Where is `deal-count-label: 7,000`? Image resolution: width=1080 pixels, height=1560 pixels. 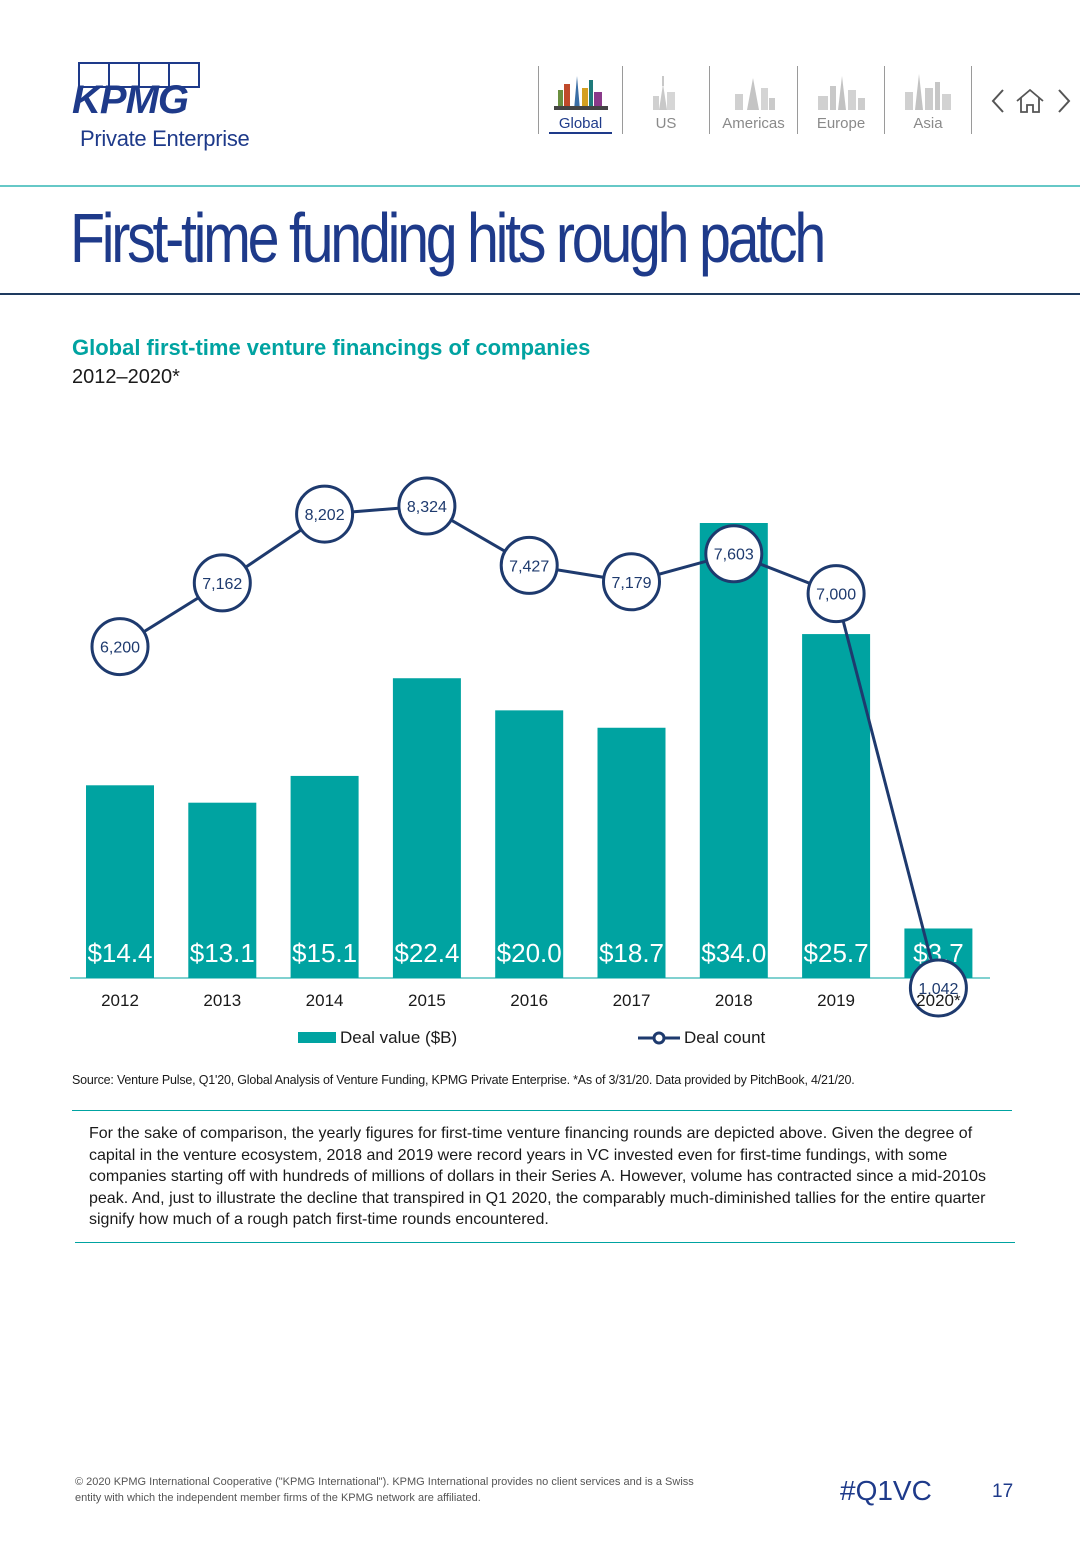 deal-count-label: 7,000 is located at coordinates (836, 595).